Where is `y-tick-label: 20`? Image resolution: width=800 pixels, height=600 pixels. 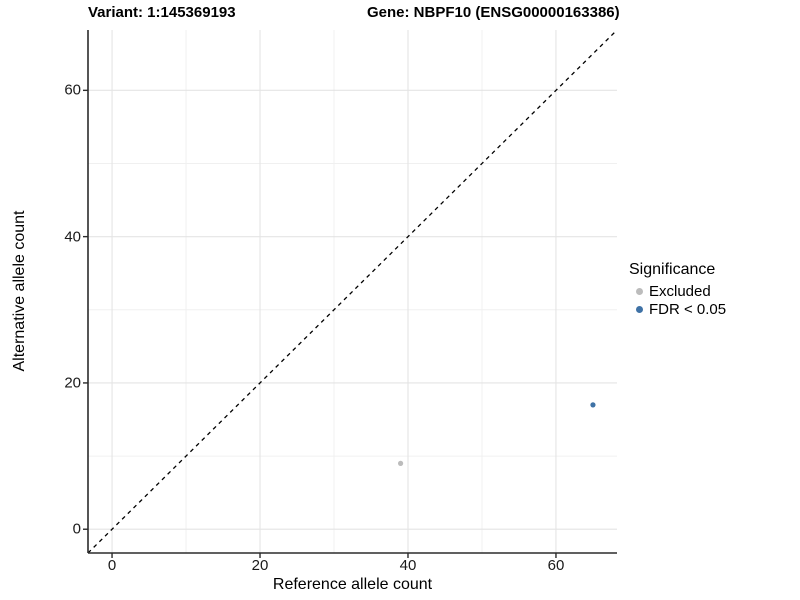 y-tick-label: 20 is located at coordinates (72, 383).